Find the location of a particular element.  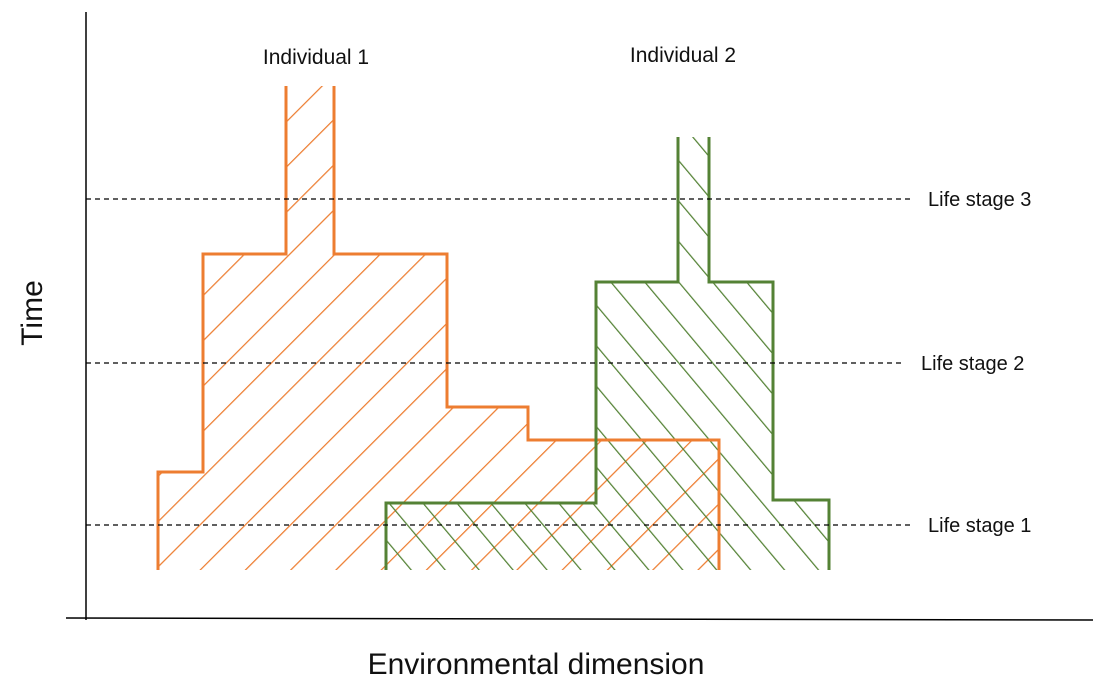

individual-1-label: Individual 1 is located at coordinates (316, 57).